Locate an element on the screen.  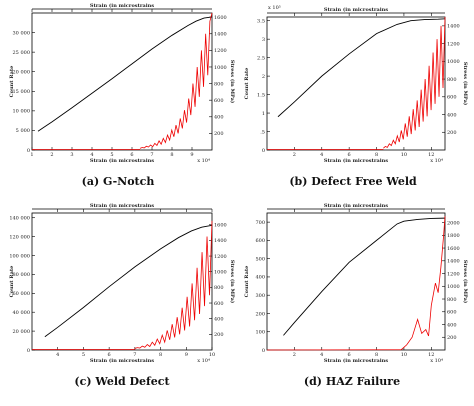
y-tick-label: 500 is located at coordinates (260, 259).